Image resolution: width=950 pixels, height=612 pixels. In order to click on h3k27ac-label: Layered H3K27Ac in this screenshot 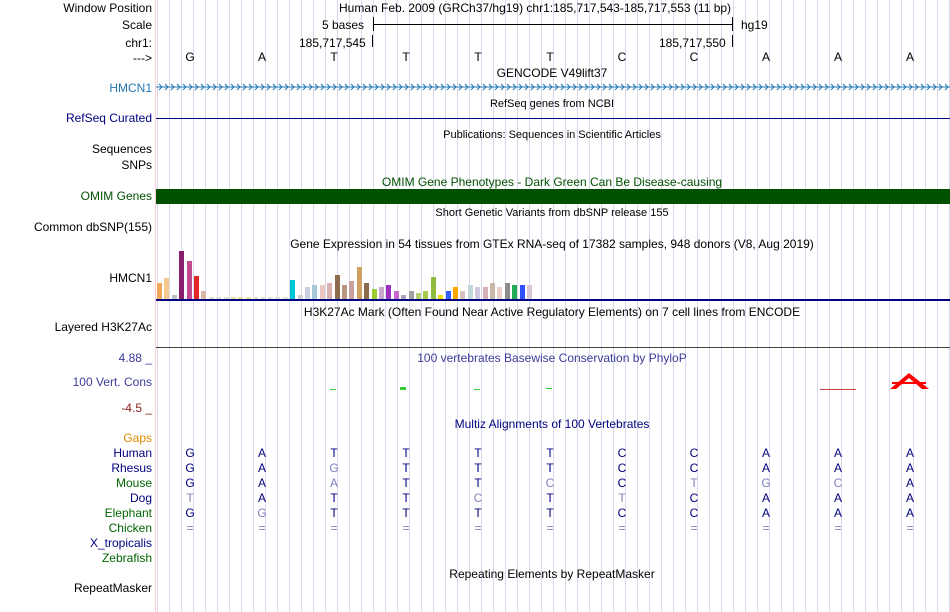, I will do `click(103, 327)`.